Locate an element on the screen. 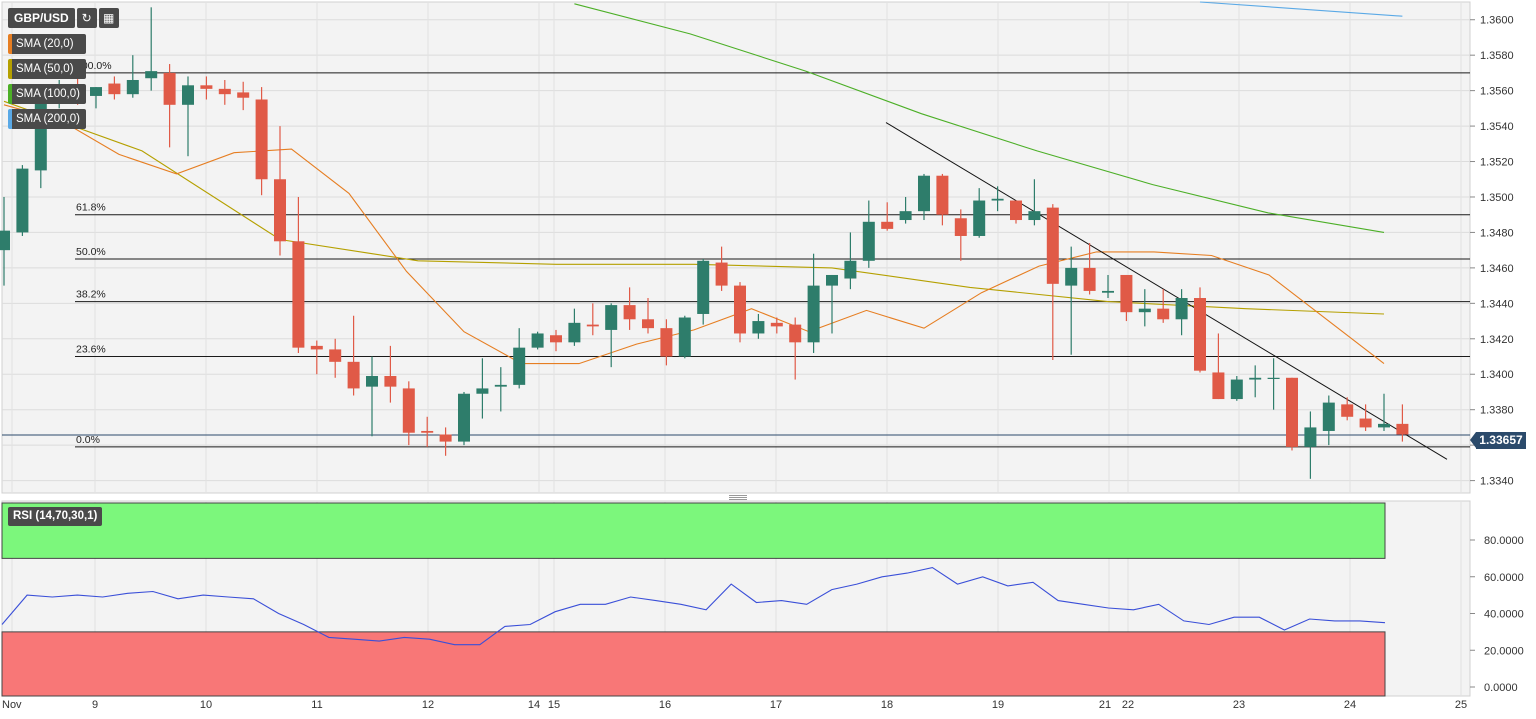  fib-level-label: 38.2% is located at coordinates (91, 295).